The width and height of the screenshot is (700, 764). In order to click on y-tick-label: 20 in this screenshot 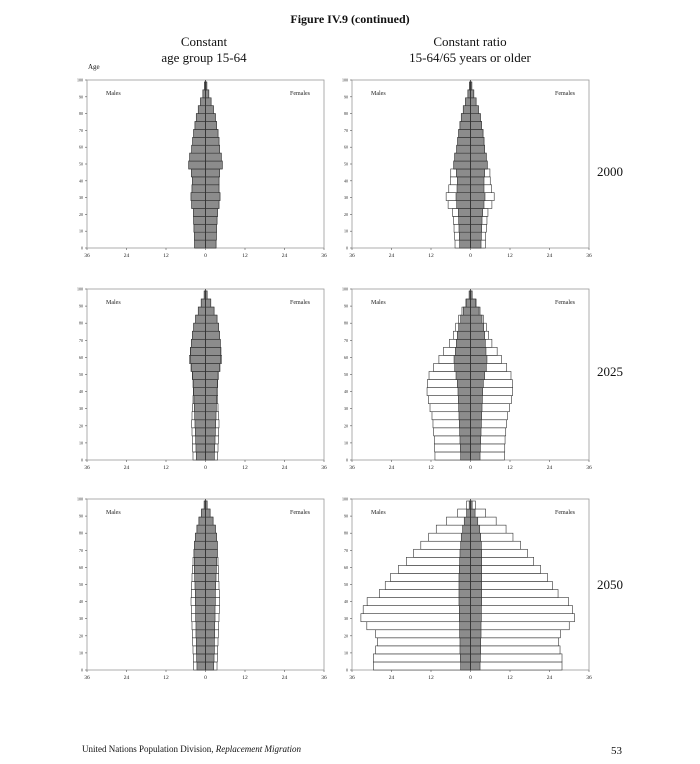, I will do `click(81, 425)`.